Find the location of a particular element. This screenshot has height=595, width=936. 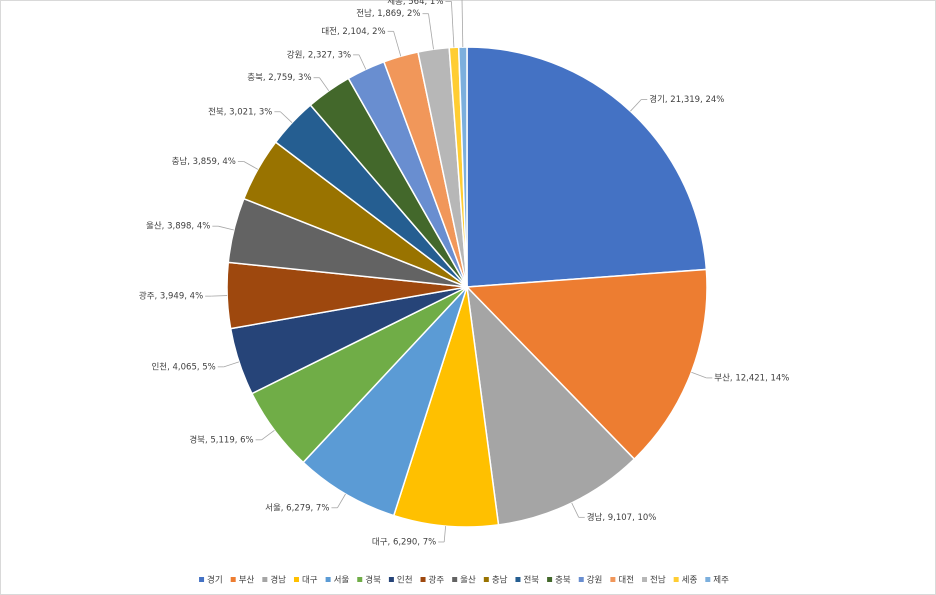

data-label: 경남, 9,107, 10% is located at coordinates (622, 517).